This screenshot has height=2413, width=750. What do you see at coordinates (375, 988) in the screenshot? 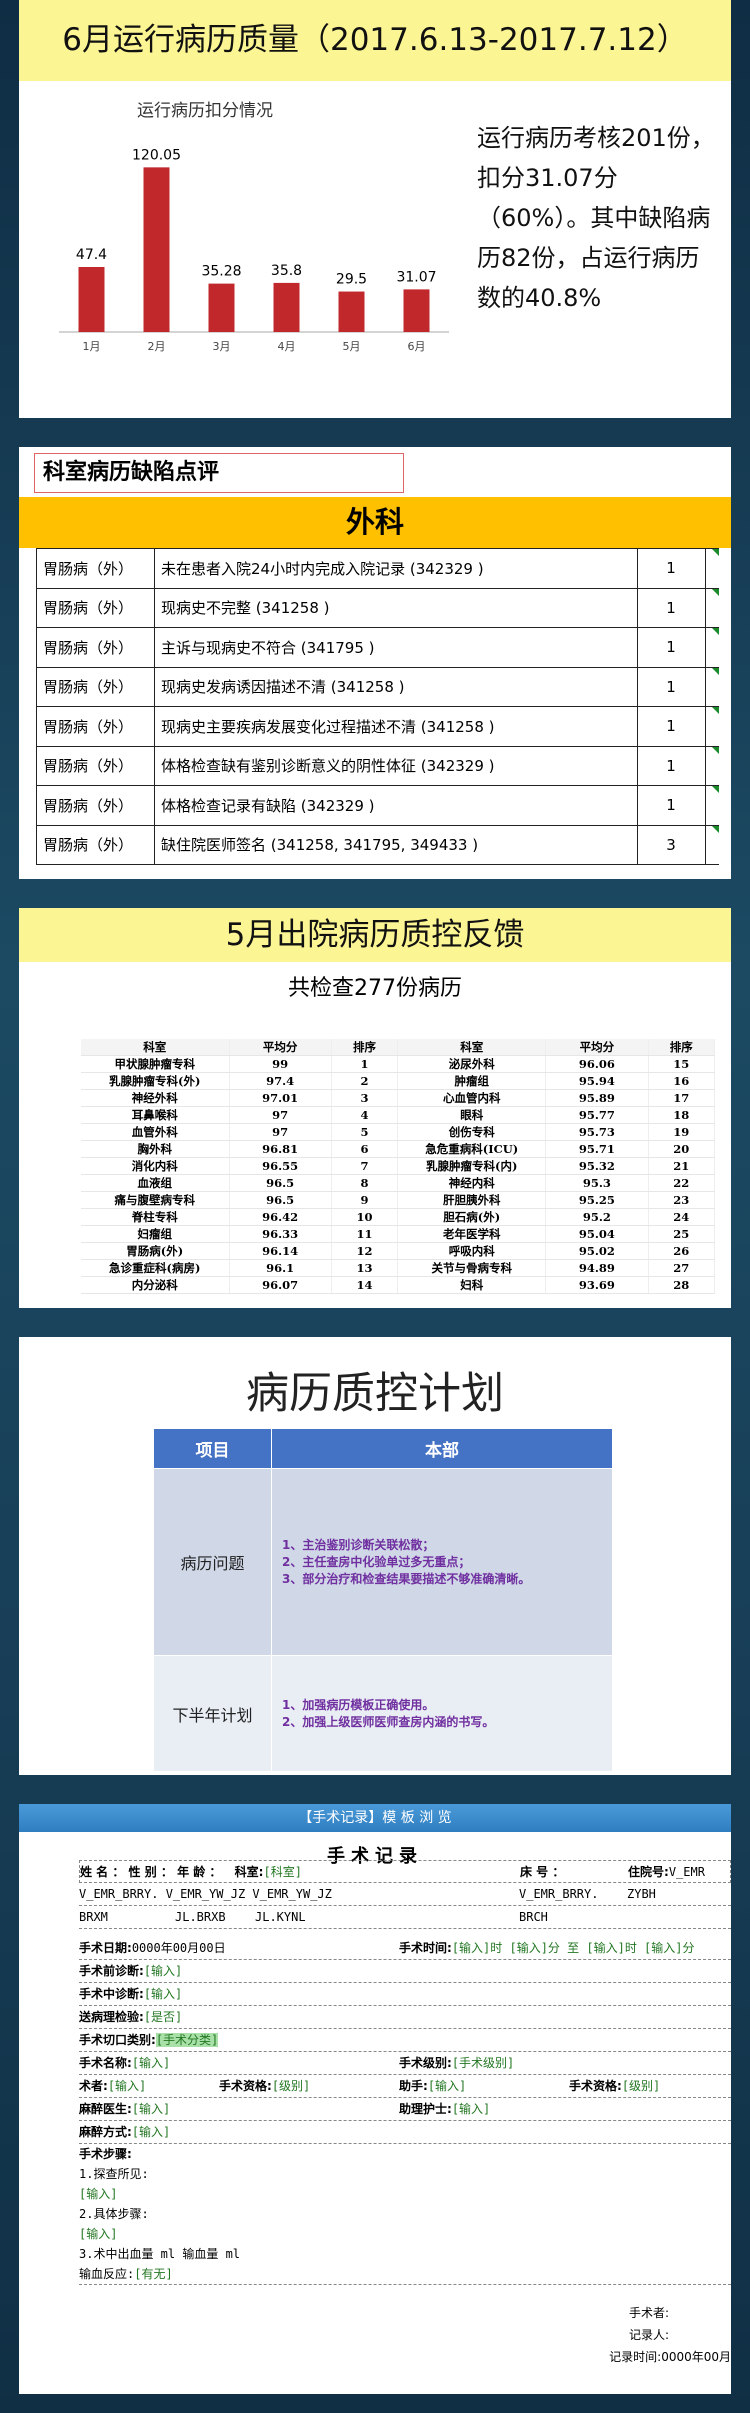
I see `checked-count: 共检查277份病历` at bounding box center [375, 988].